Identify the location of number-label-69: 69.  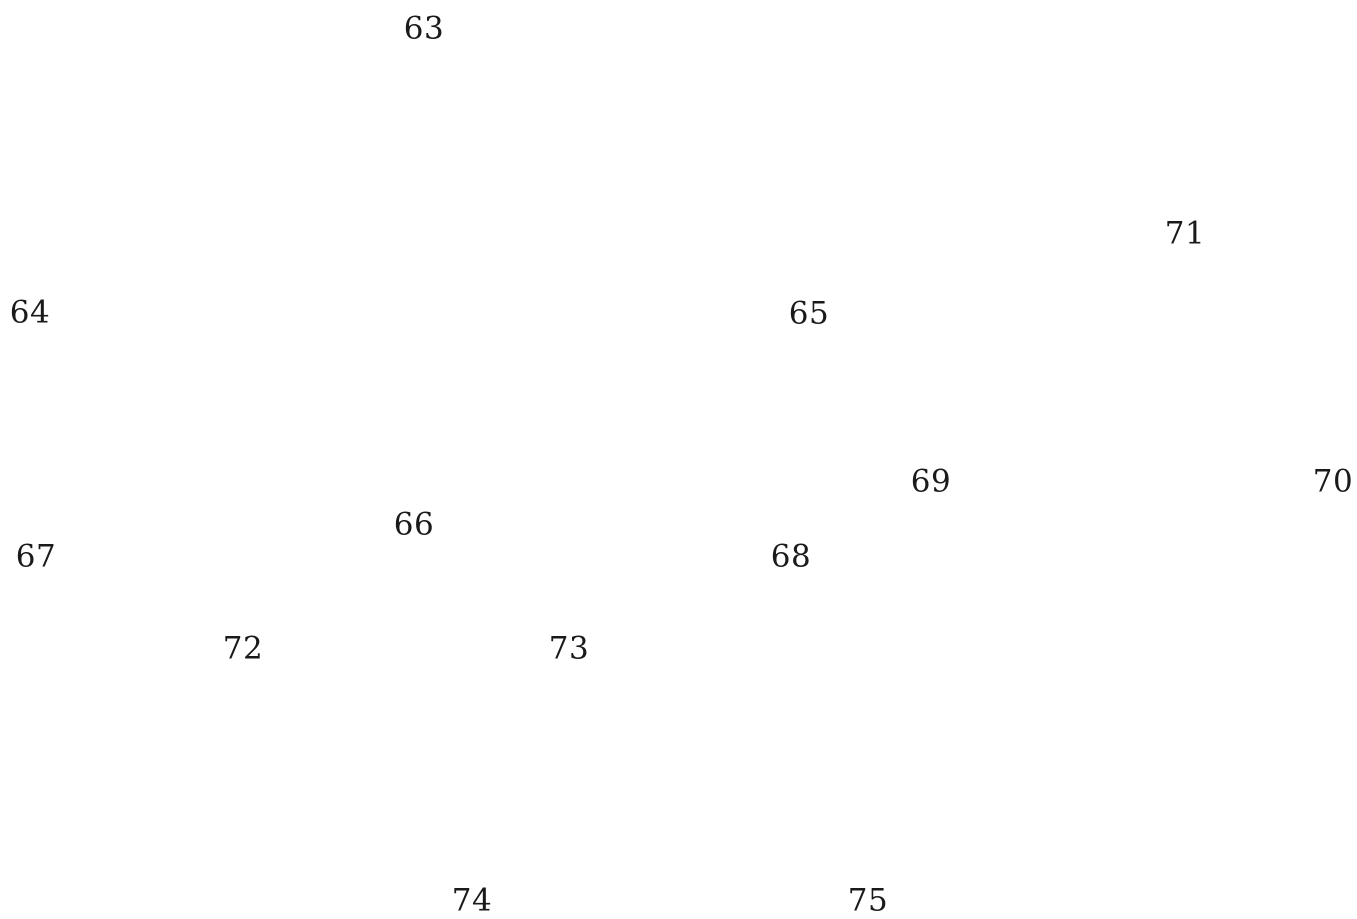
(931, 481).